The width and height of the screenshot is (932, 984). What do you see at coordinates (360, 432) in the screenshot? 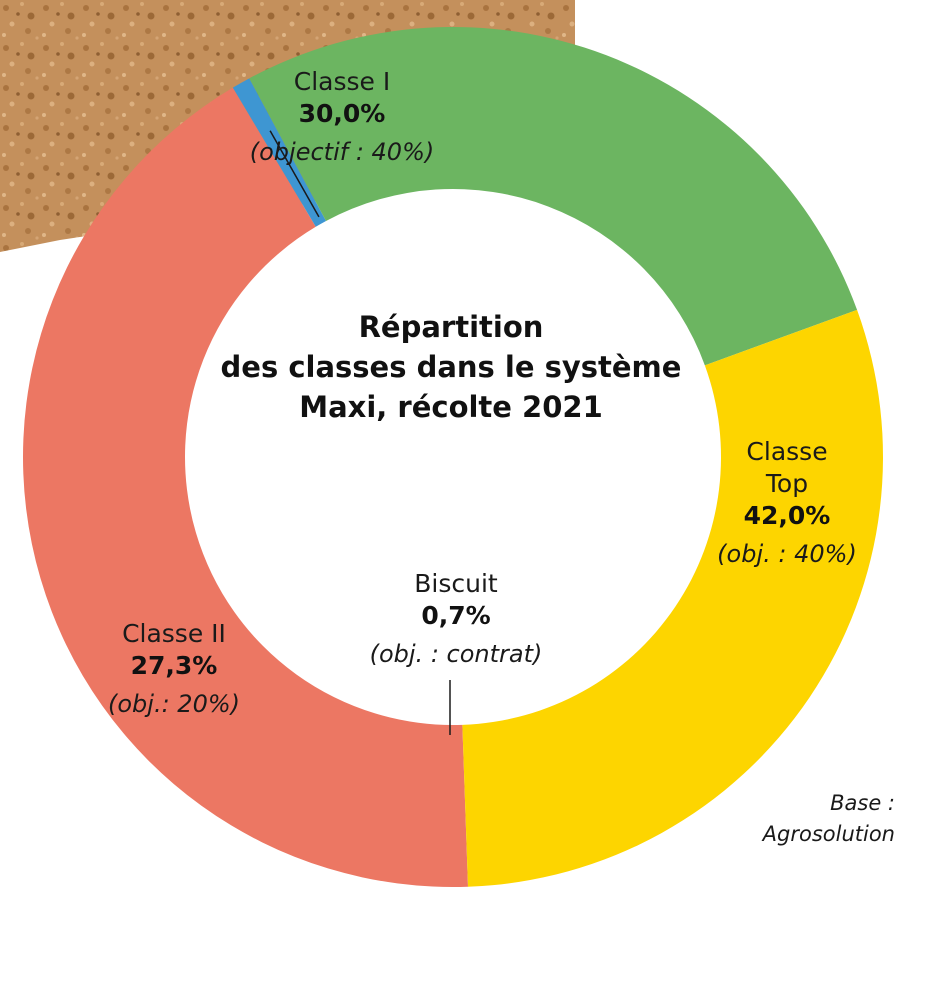
I see `biscuit-pointer` at bounding box center [360, 432].